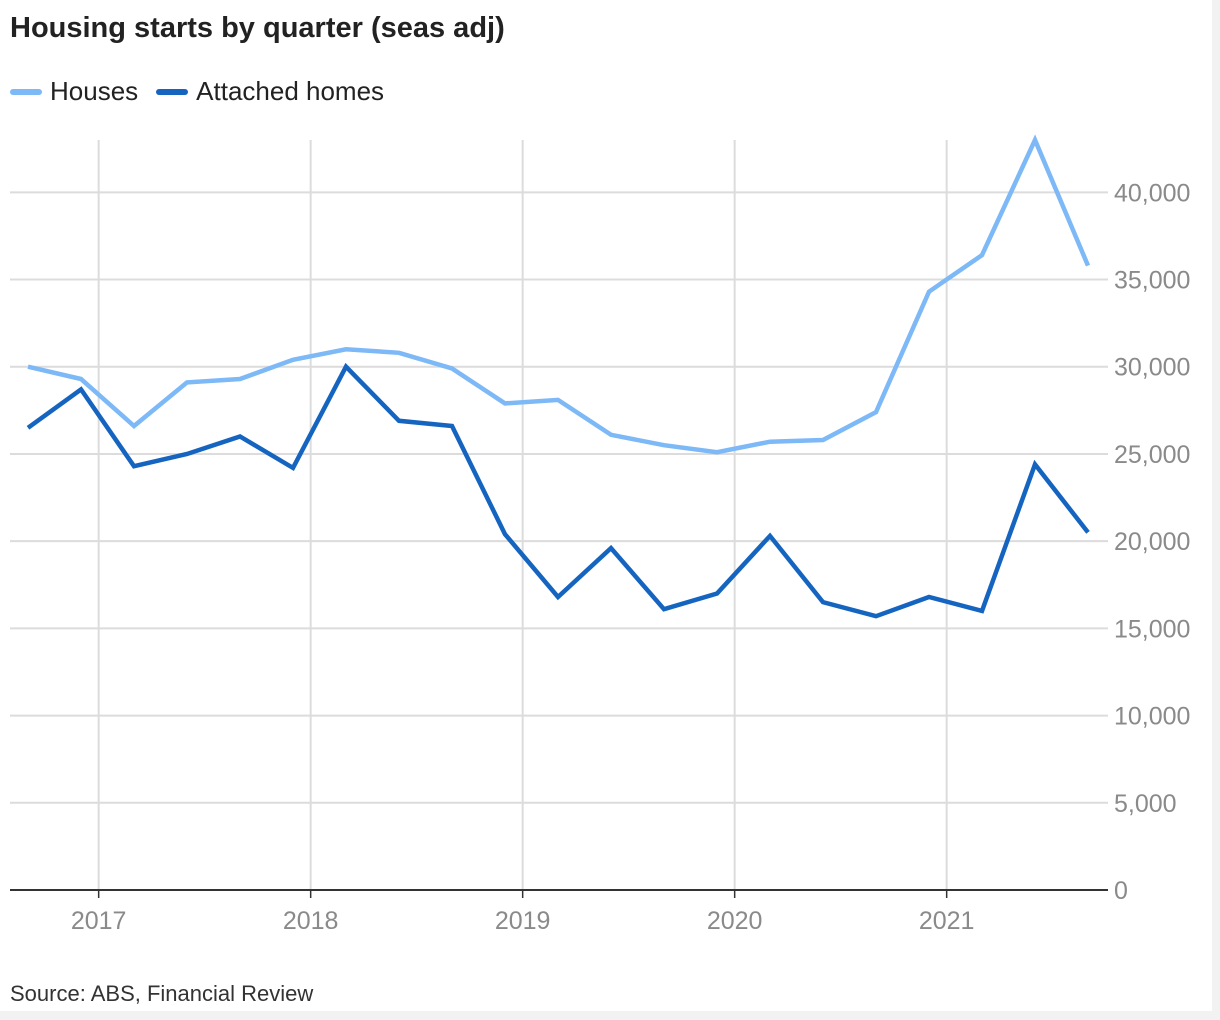  I want to click on y-tick-label-0: 0, so click(1121, 891).